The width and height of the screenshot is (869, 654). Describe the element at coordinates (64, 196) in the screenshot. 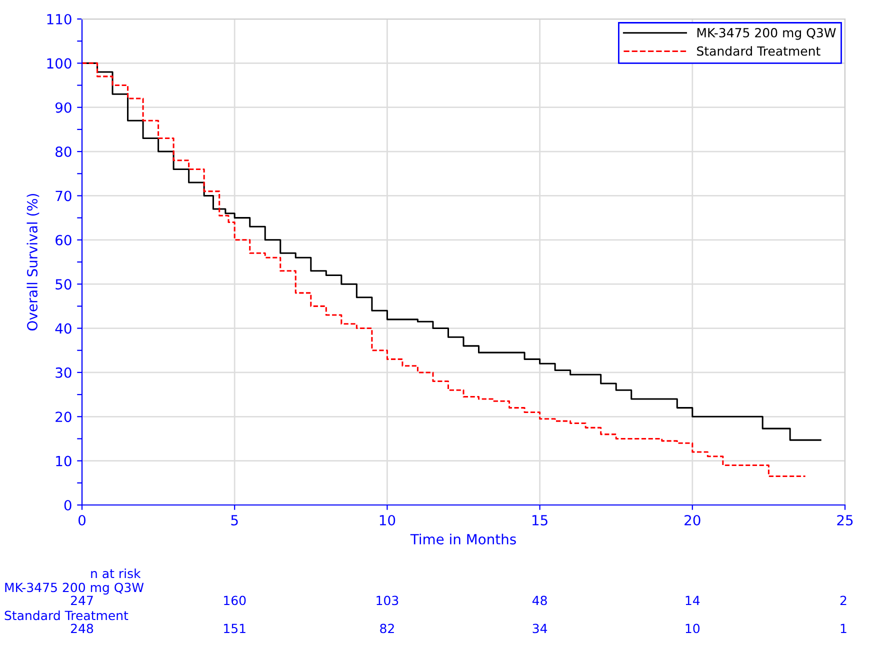

I see `y-tick-label: 70` at that location.